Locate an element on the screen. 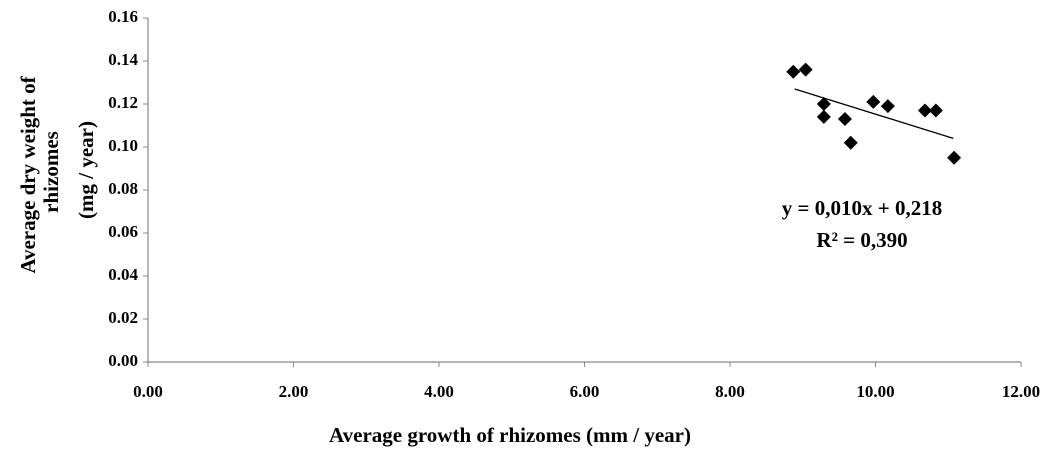 The height and width of the screenshot is (453, 1057). y-tick-label: 0.16 is located at coordinates (123, 16).